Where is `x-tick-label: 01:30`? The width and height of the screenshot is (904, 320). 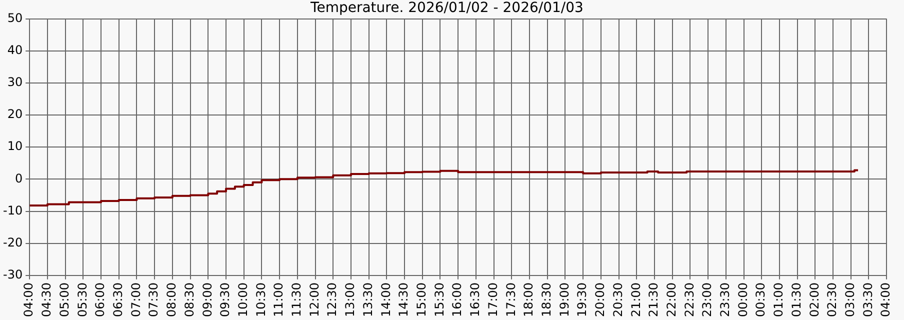
x-tick-label: 01:30 is located at coordinates (796, 300).